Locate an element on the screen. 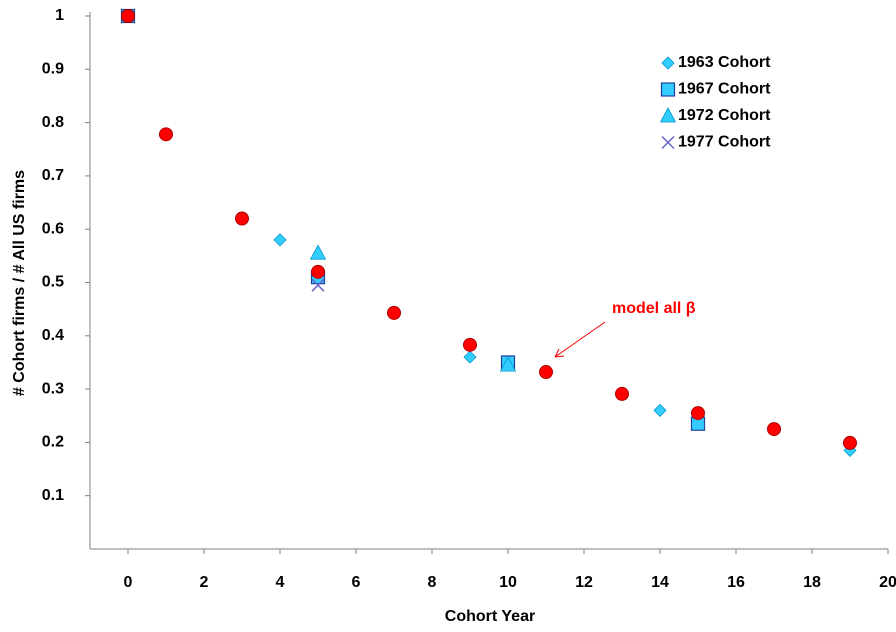  x-tick-label: 12 is located at coordinates (584, 582).